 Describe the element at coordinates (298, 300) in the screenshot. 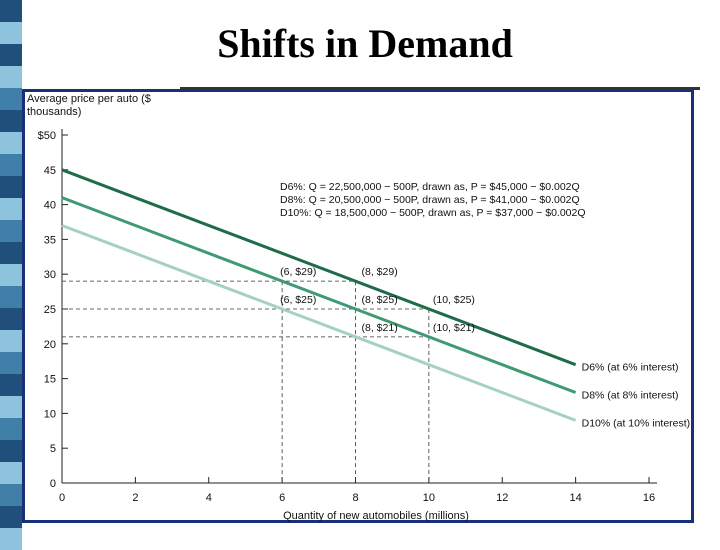

I see `point-label: (6, $25)` at that location.